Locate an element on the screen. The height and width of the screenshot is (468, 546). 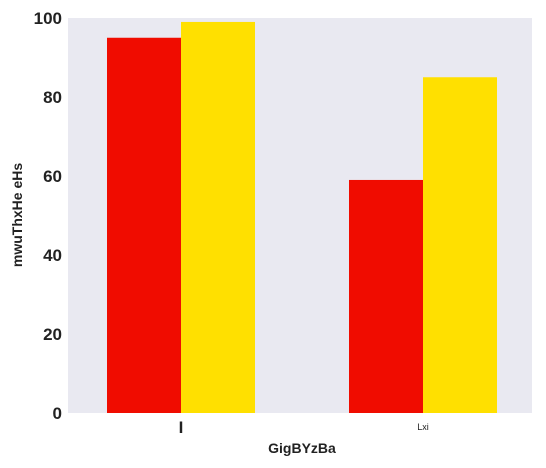
y-tick-label: 60 is located at coordinates (52, 176).